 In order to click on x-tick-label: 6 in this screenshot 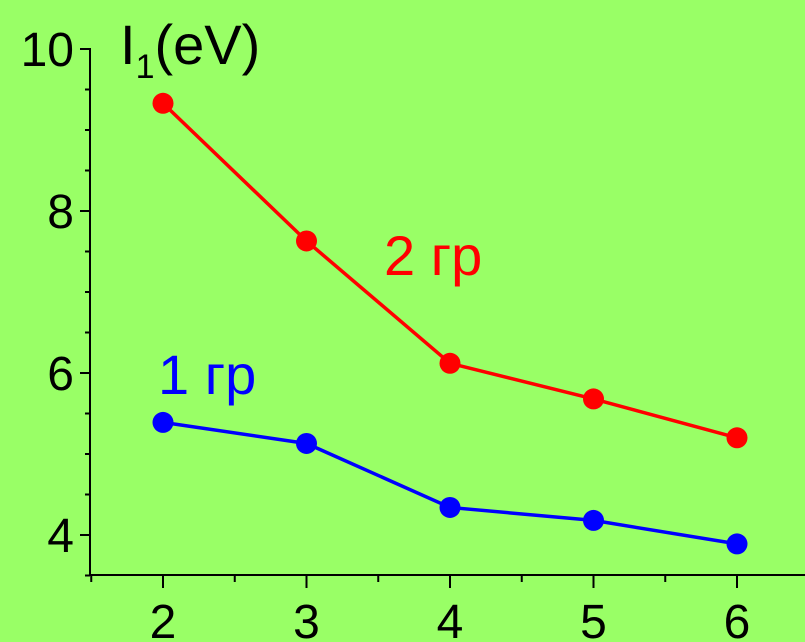, I will do `click(737, 619)`.